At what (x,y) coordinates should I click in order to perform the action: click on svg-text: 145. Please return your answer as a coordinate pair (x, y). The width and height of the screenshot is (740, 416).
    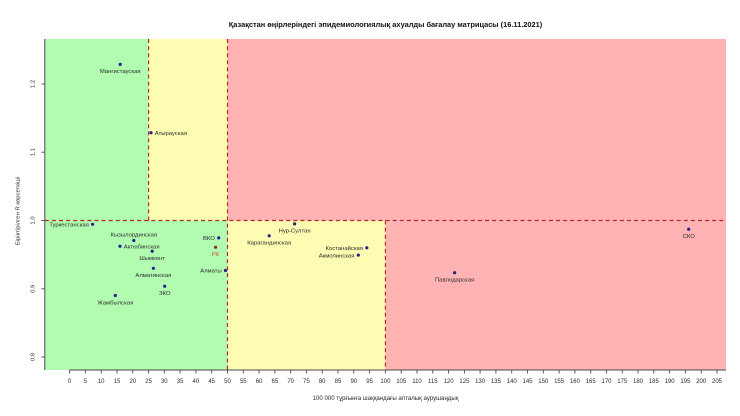
    Looking at the image, I should click on (527, 382).